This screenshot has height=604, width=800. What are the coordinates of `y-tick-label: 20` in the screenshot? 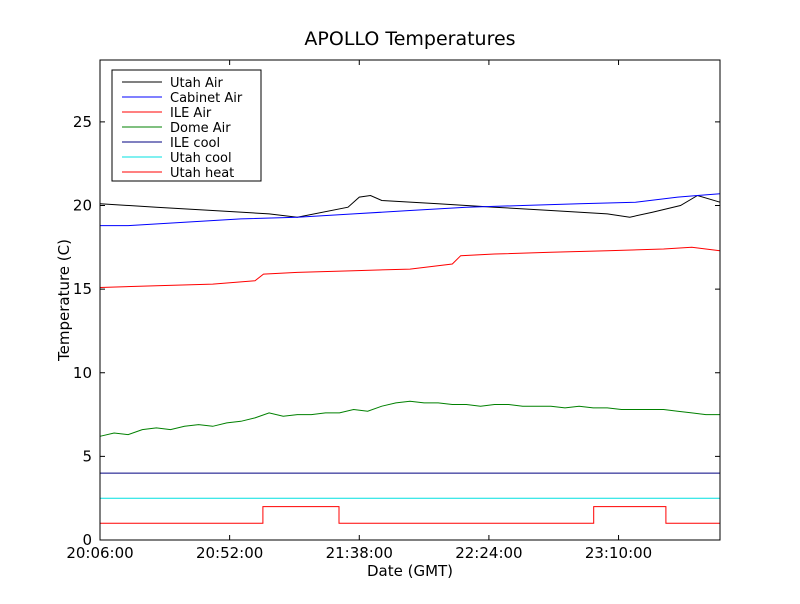 It's located at (82, 206).